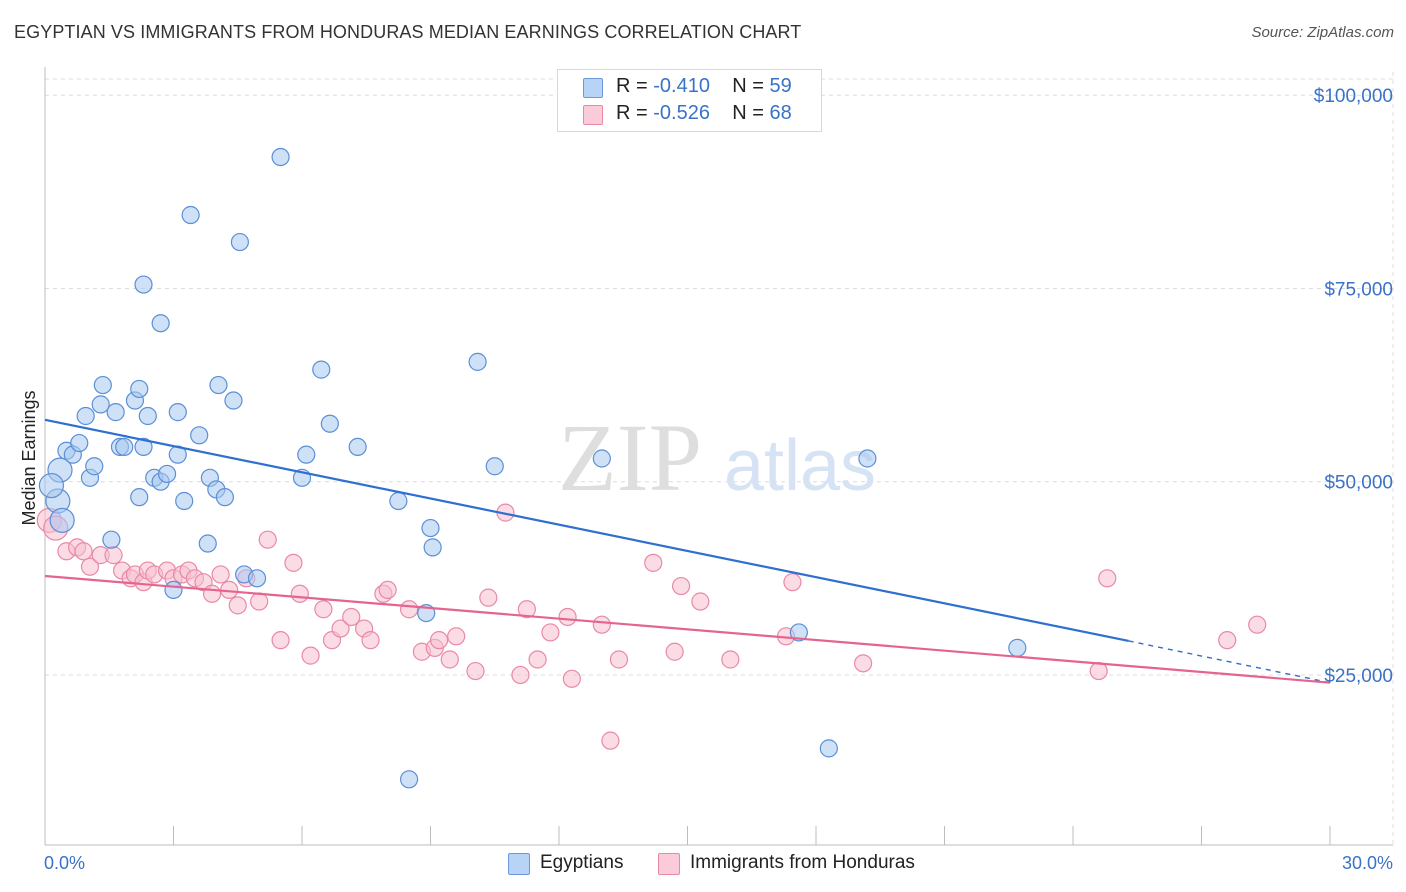  Describe the element at coordinates (1358, 483) in the screenshot. I see `y-tick-label: $50,000` at that location.